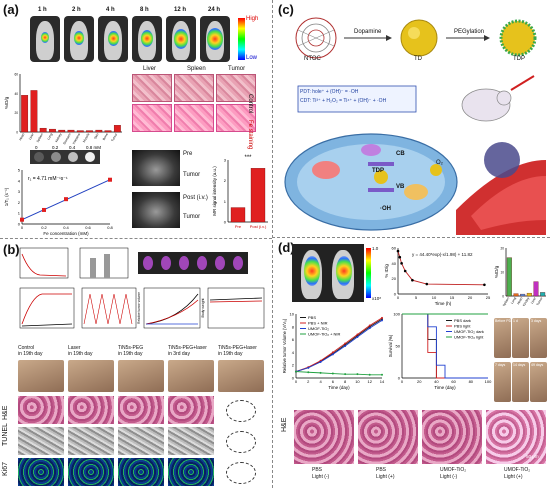  I want to click on x-tick-label: 60, so click(453, 381).